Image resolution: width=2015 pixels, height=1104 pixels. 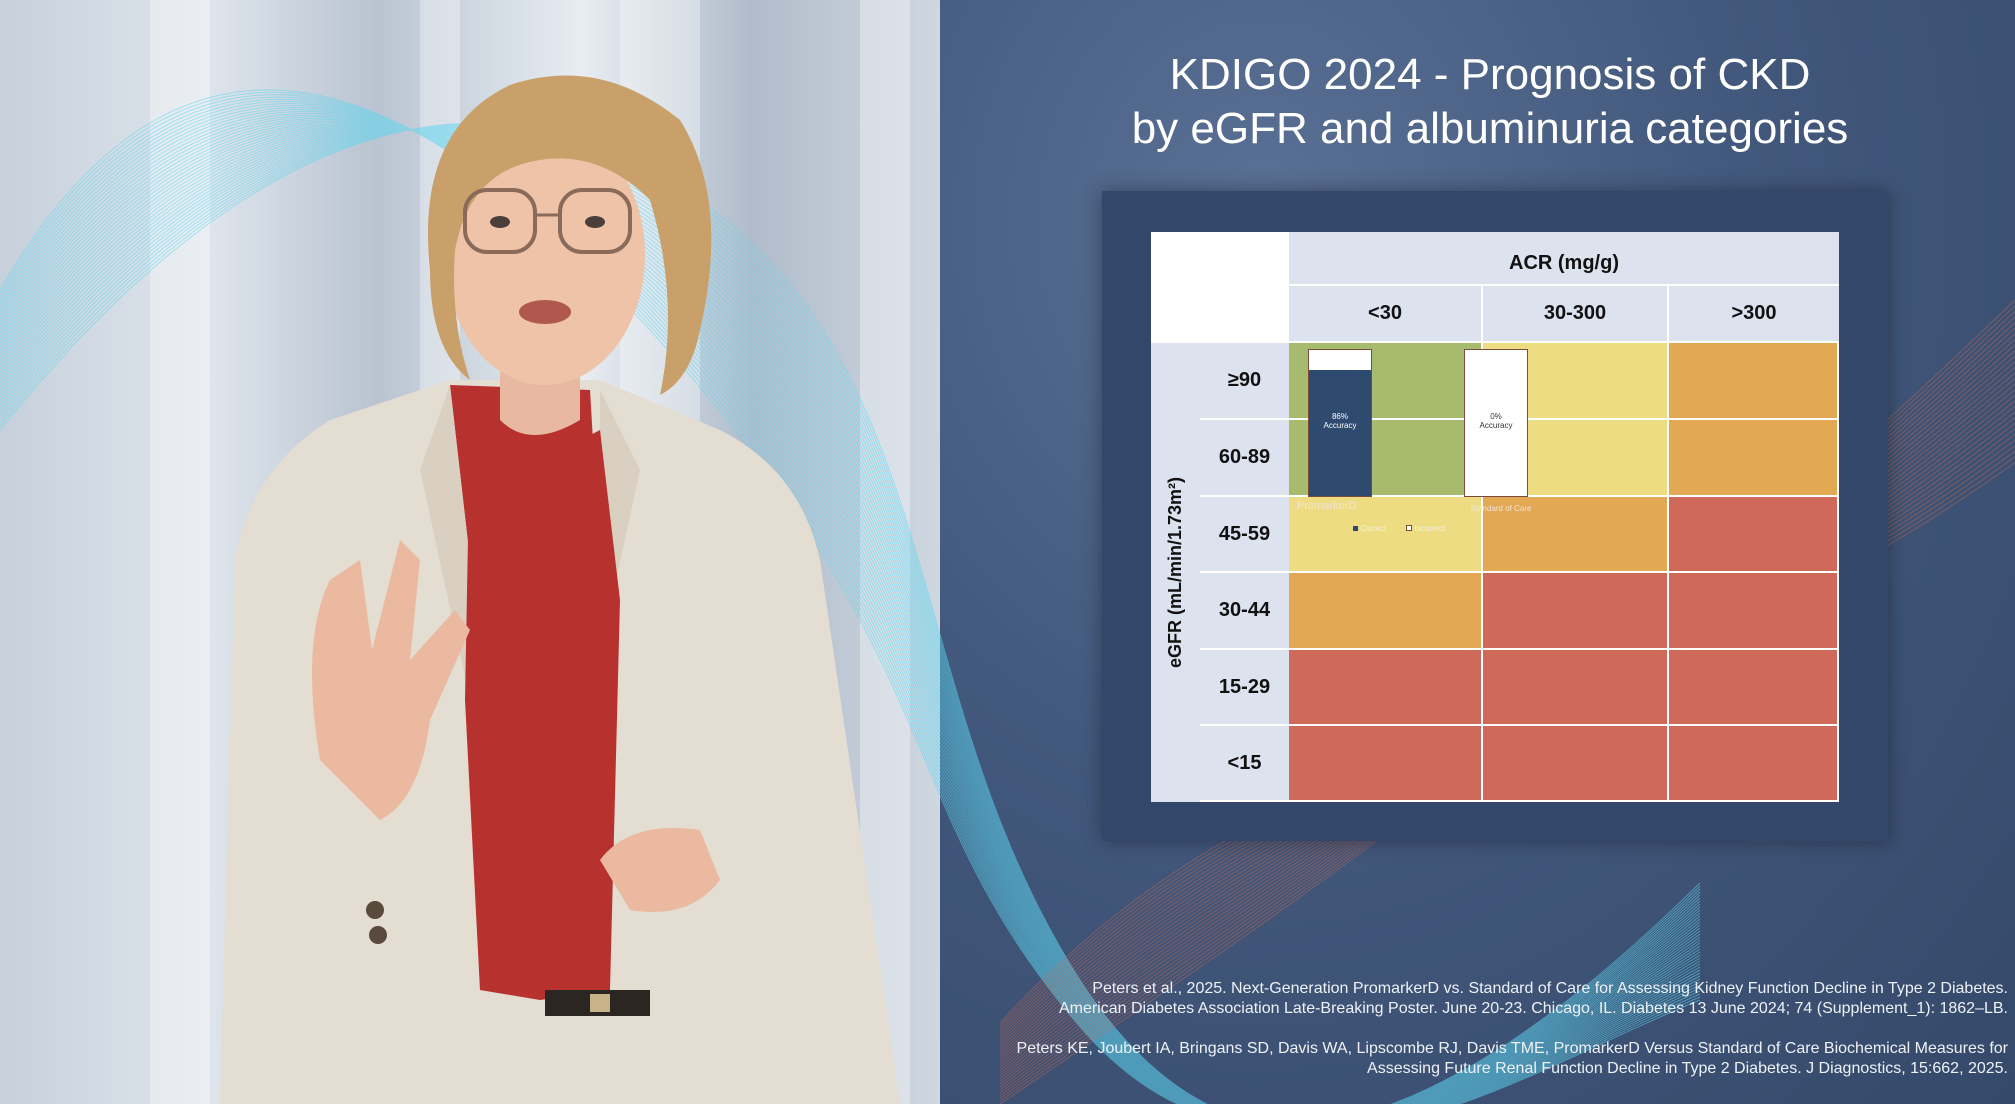 What do you see at coordinates (1386, 764) in the screenshot?
I see `risk-cell-r5-c0` at bounding box center [1386, 764].